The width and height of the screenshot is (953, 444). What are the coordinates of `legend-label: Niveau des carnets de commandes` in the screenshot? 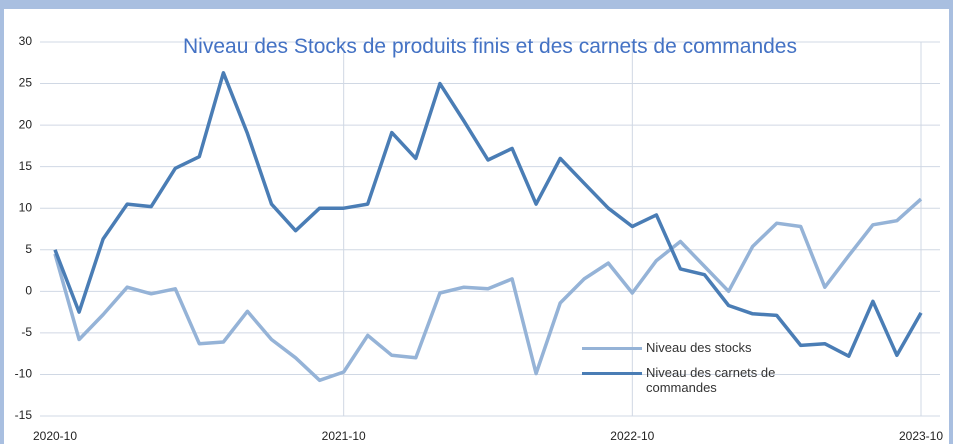 It's located at (711, 380).